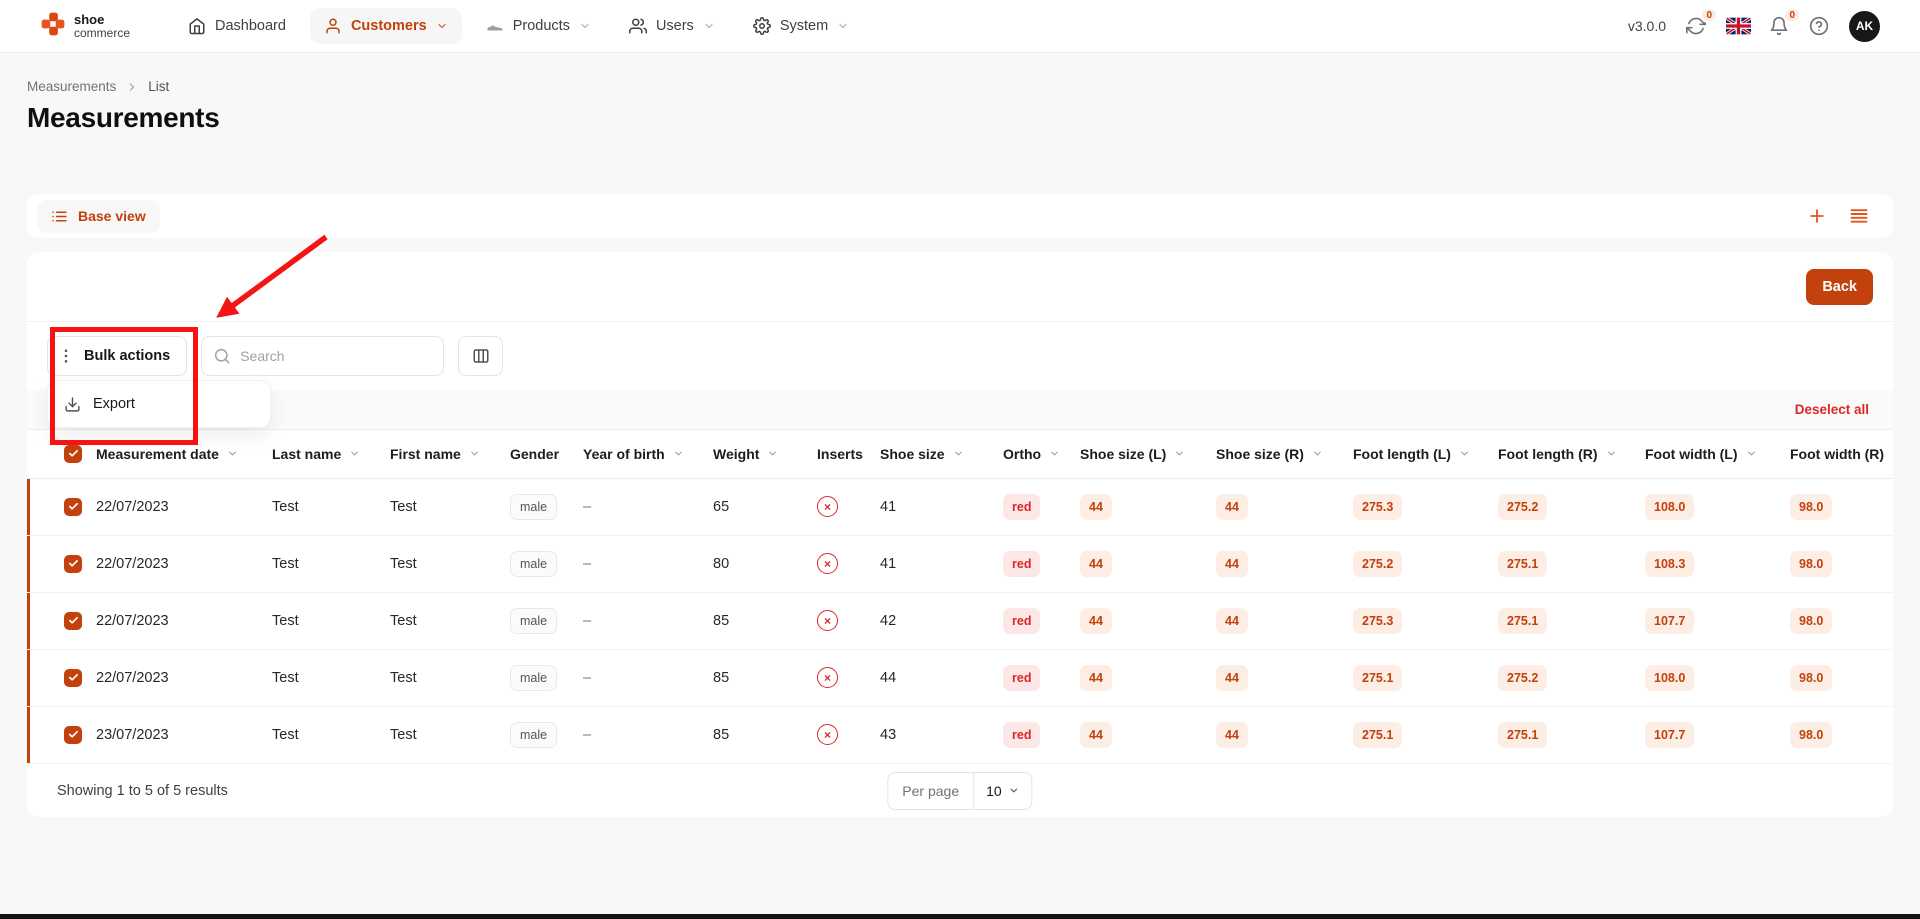 This screenshot has height=919, width=1920. What do you see at coordinates (672, 26) in the screenshot?
I see `nav-item-users: Users` at bounding box center [672, 26].